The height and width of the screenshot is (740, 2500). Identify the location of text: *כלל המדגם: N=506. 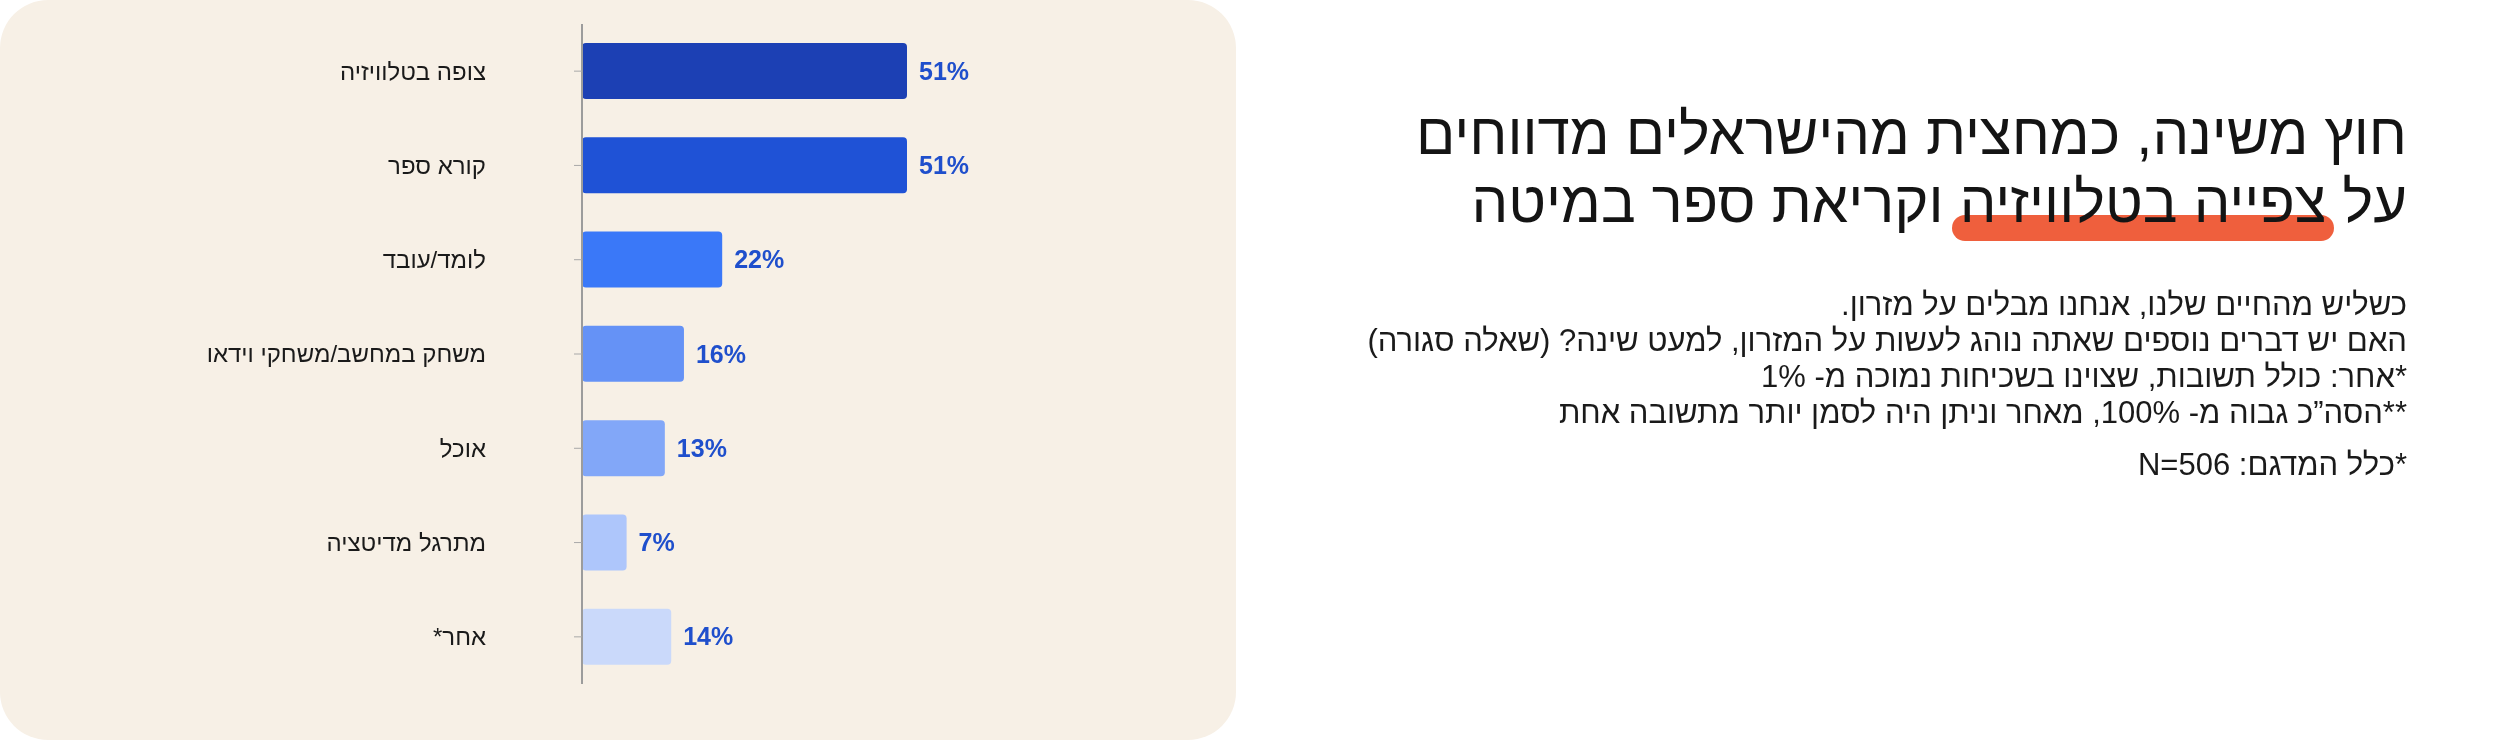
(2271, 465).